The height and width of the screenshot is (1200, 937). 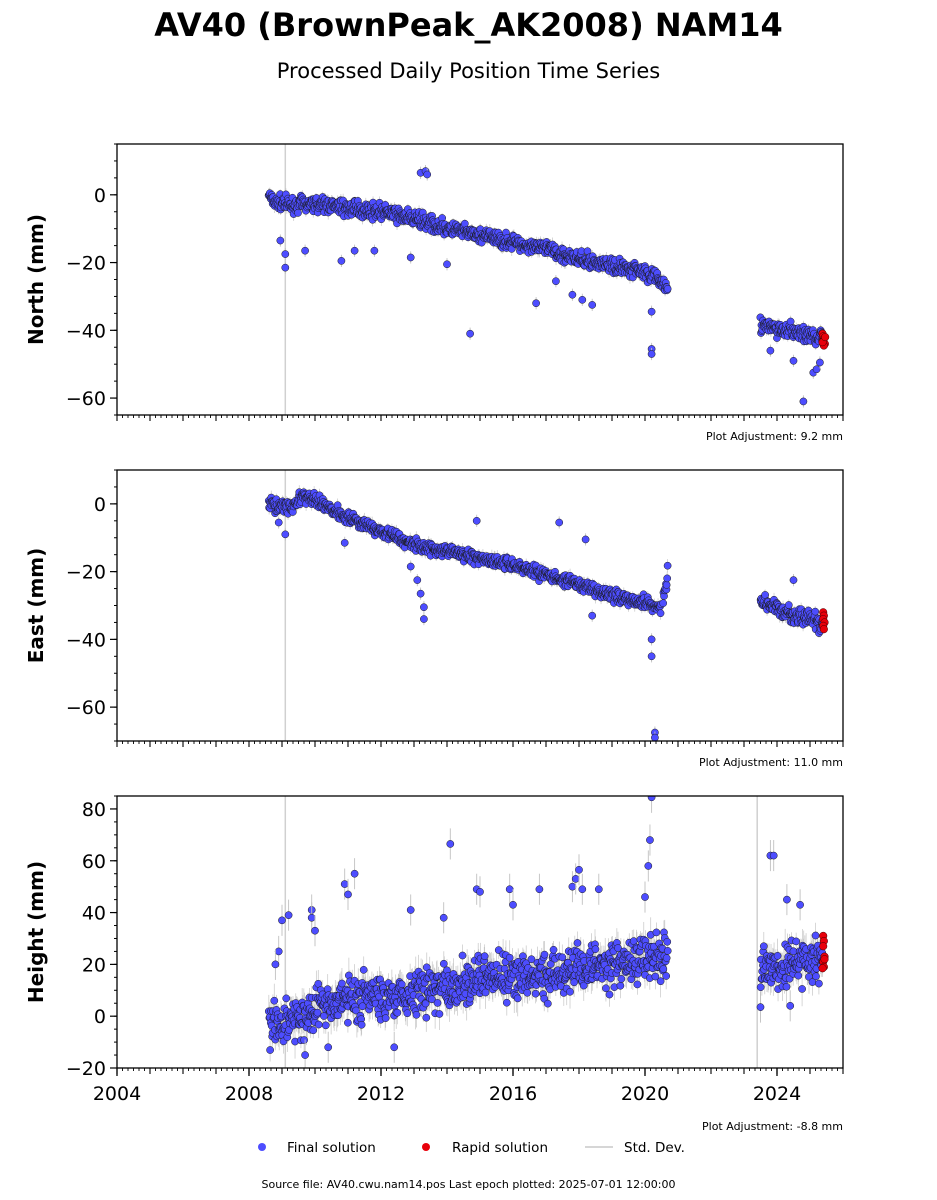 I want to click on plot-adjustment-label: Plot Adjustment: 9.2 mm, so click(x=774, y=436).